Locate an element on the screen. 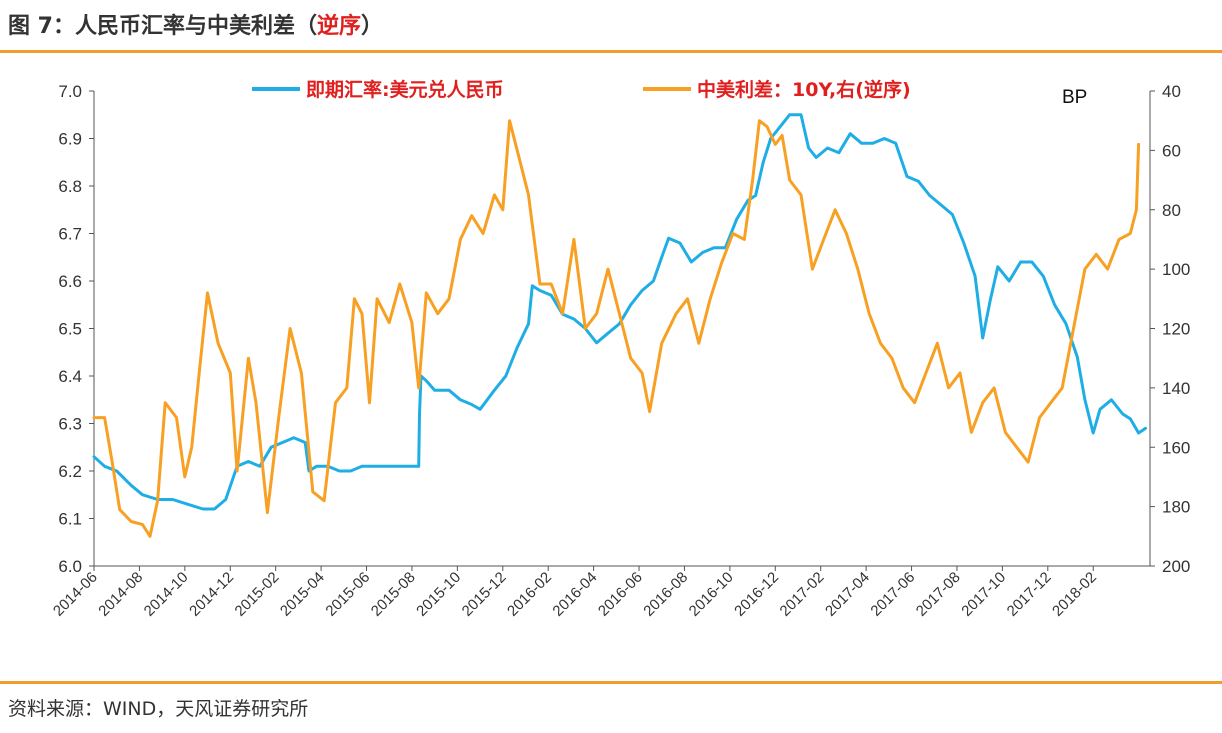 The image size is (1222, 733). x-tick-label: 2015-08 is located at coordinates (393, 594).